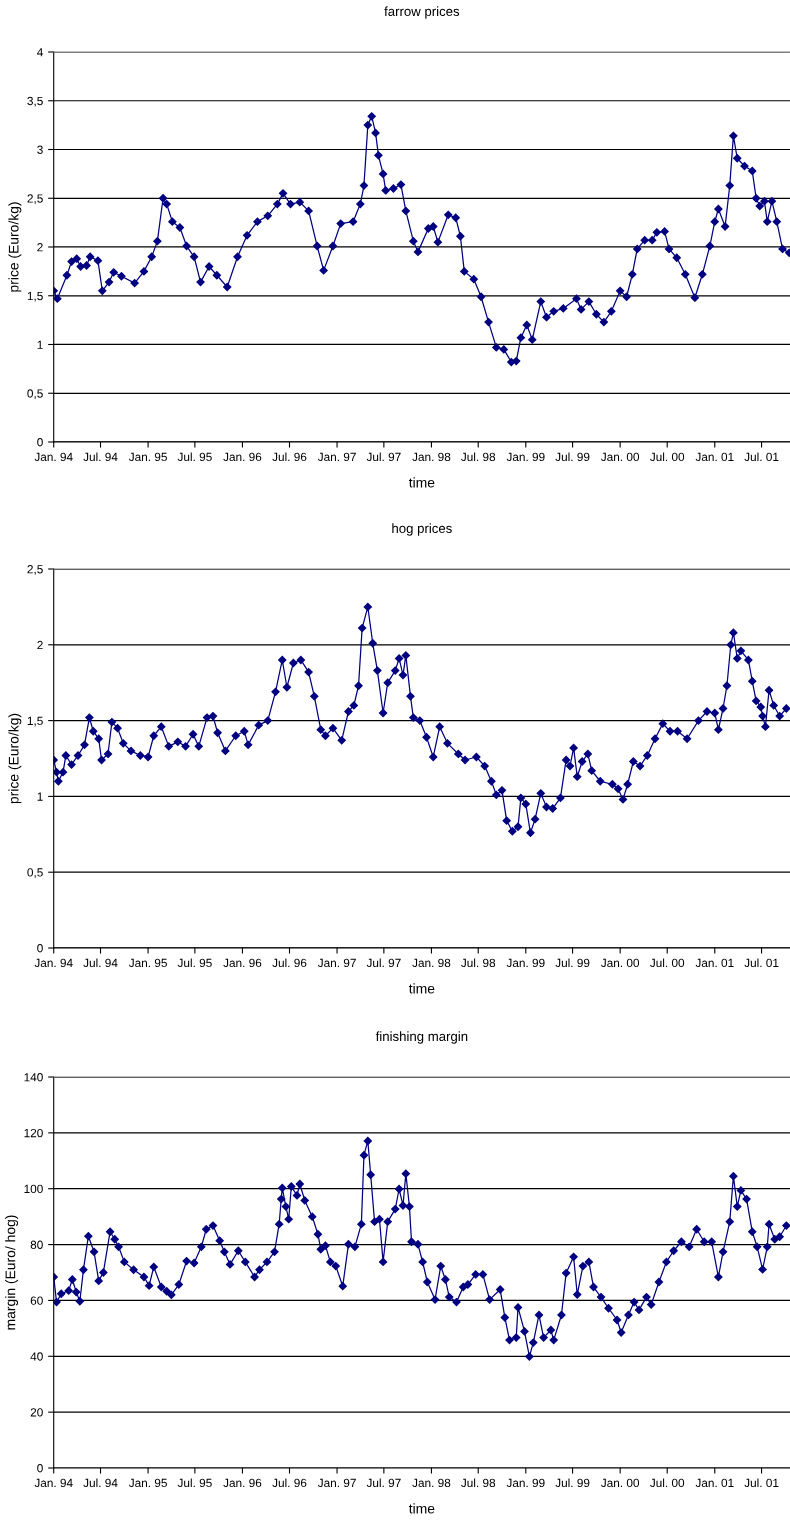 This screenshot has width=790, height=1521. What do you see at coordinates (40, 52) in the screenshot?
I see `y-tick-label: 4` at bounding box center [40, 52].